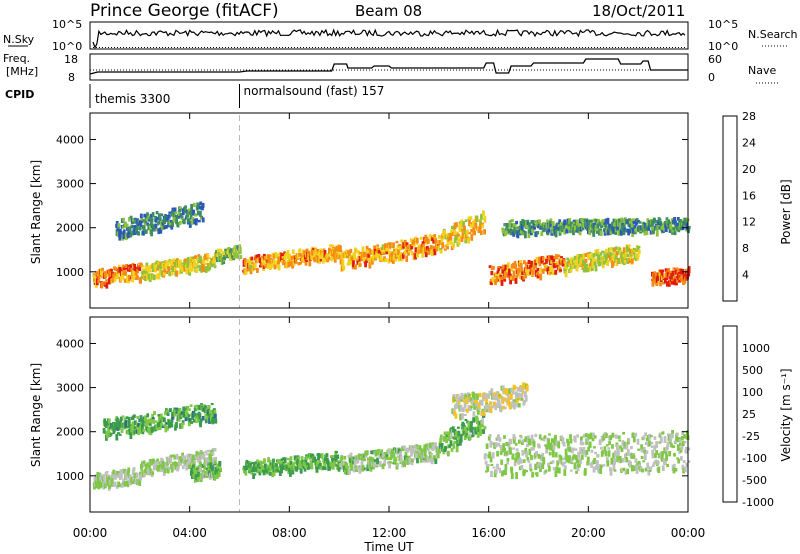 The width and height of the screenshot is (800, 554). What do you see at coordinates (675, 232) in the screenshot?
I see `scatter-cell-2011` at bounding box center [675, 232].